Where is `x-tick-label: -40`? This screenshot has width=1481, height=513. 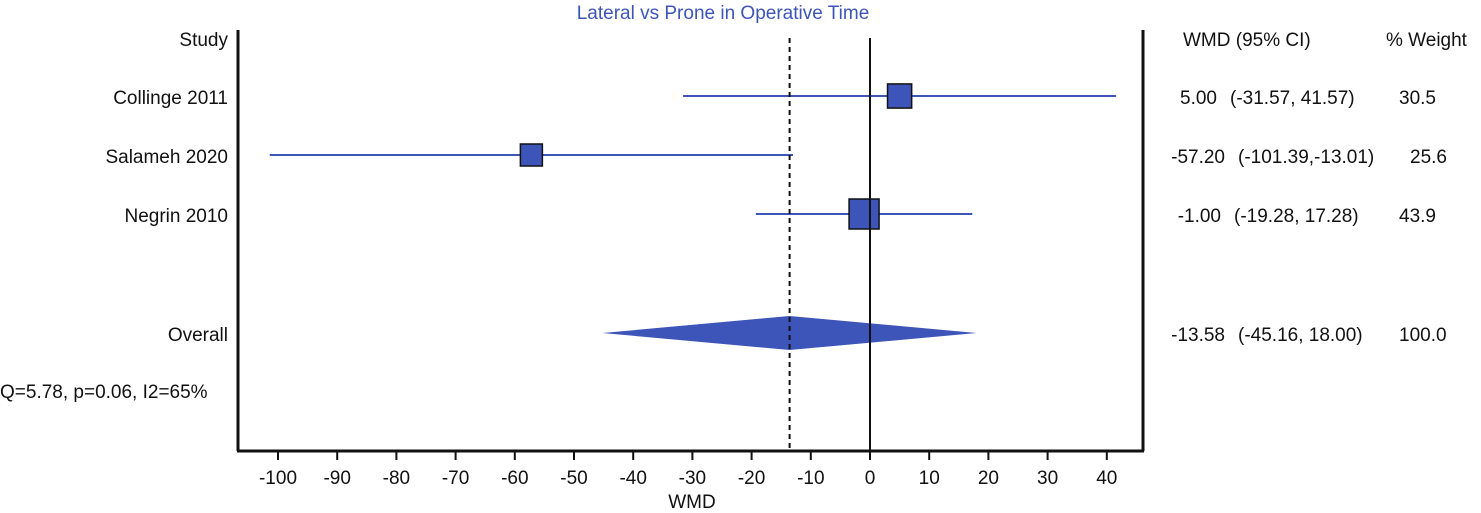 x-tick-label: -40 is located at coordinates (632, 478).